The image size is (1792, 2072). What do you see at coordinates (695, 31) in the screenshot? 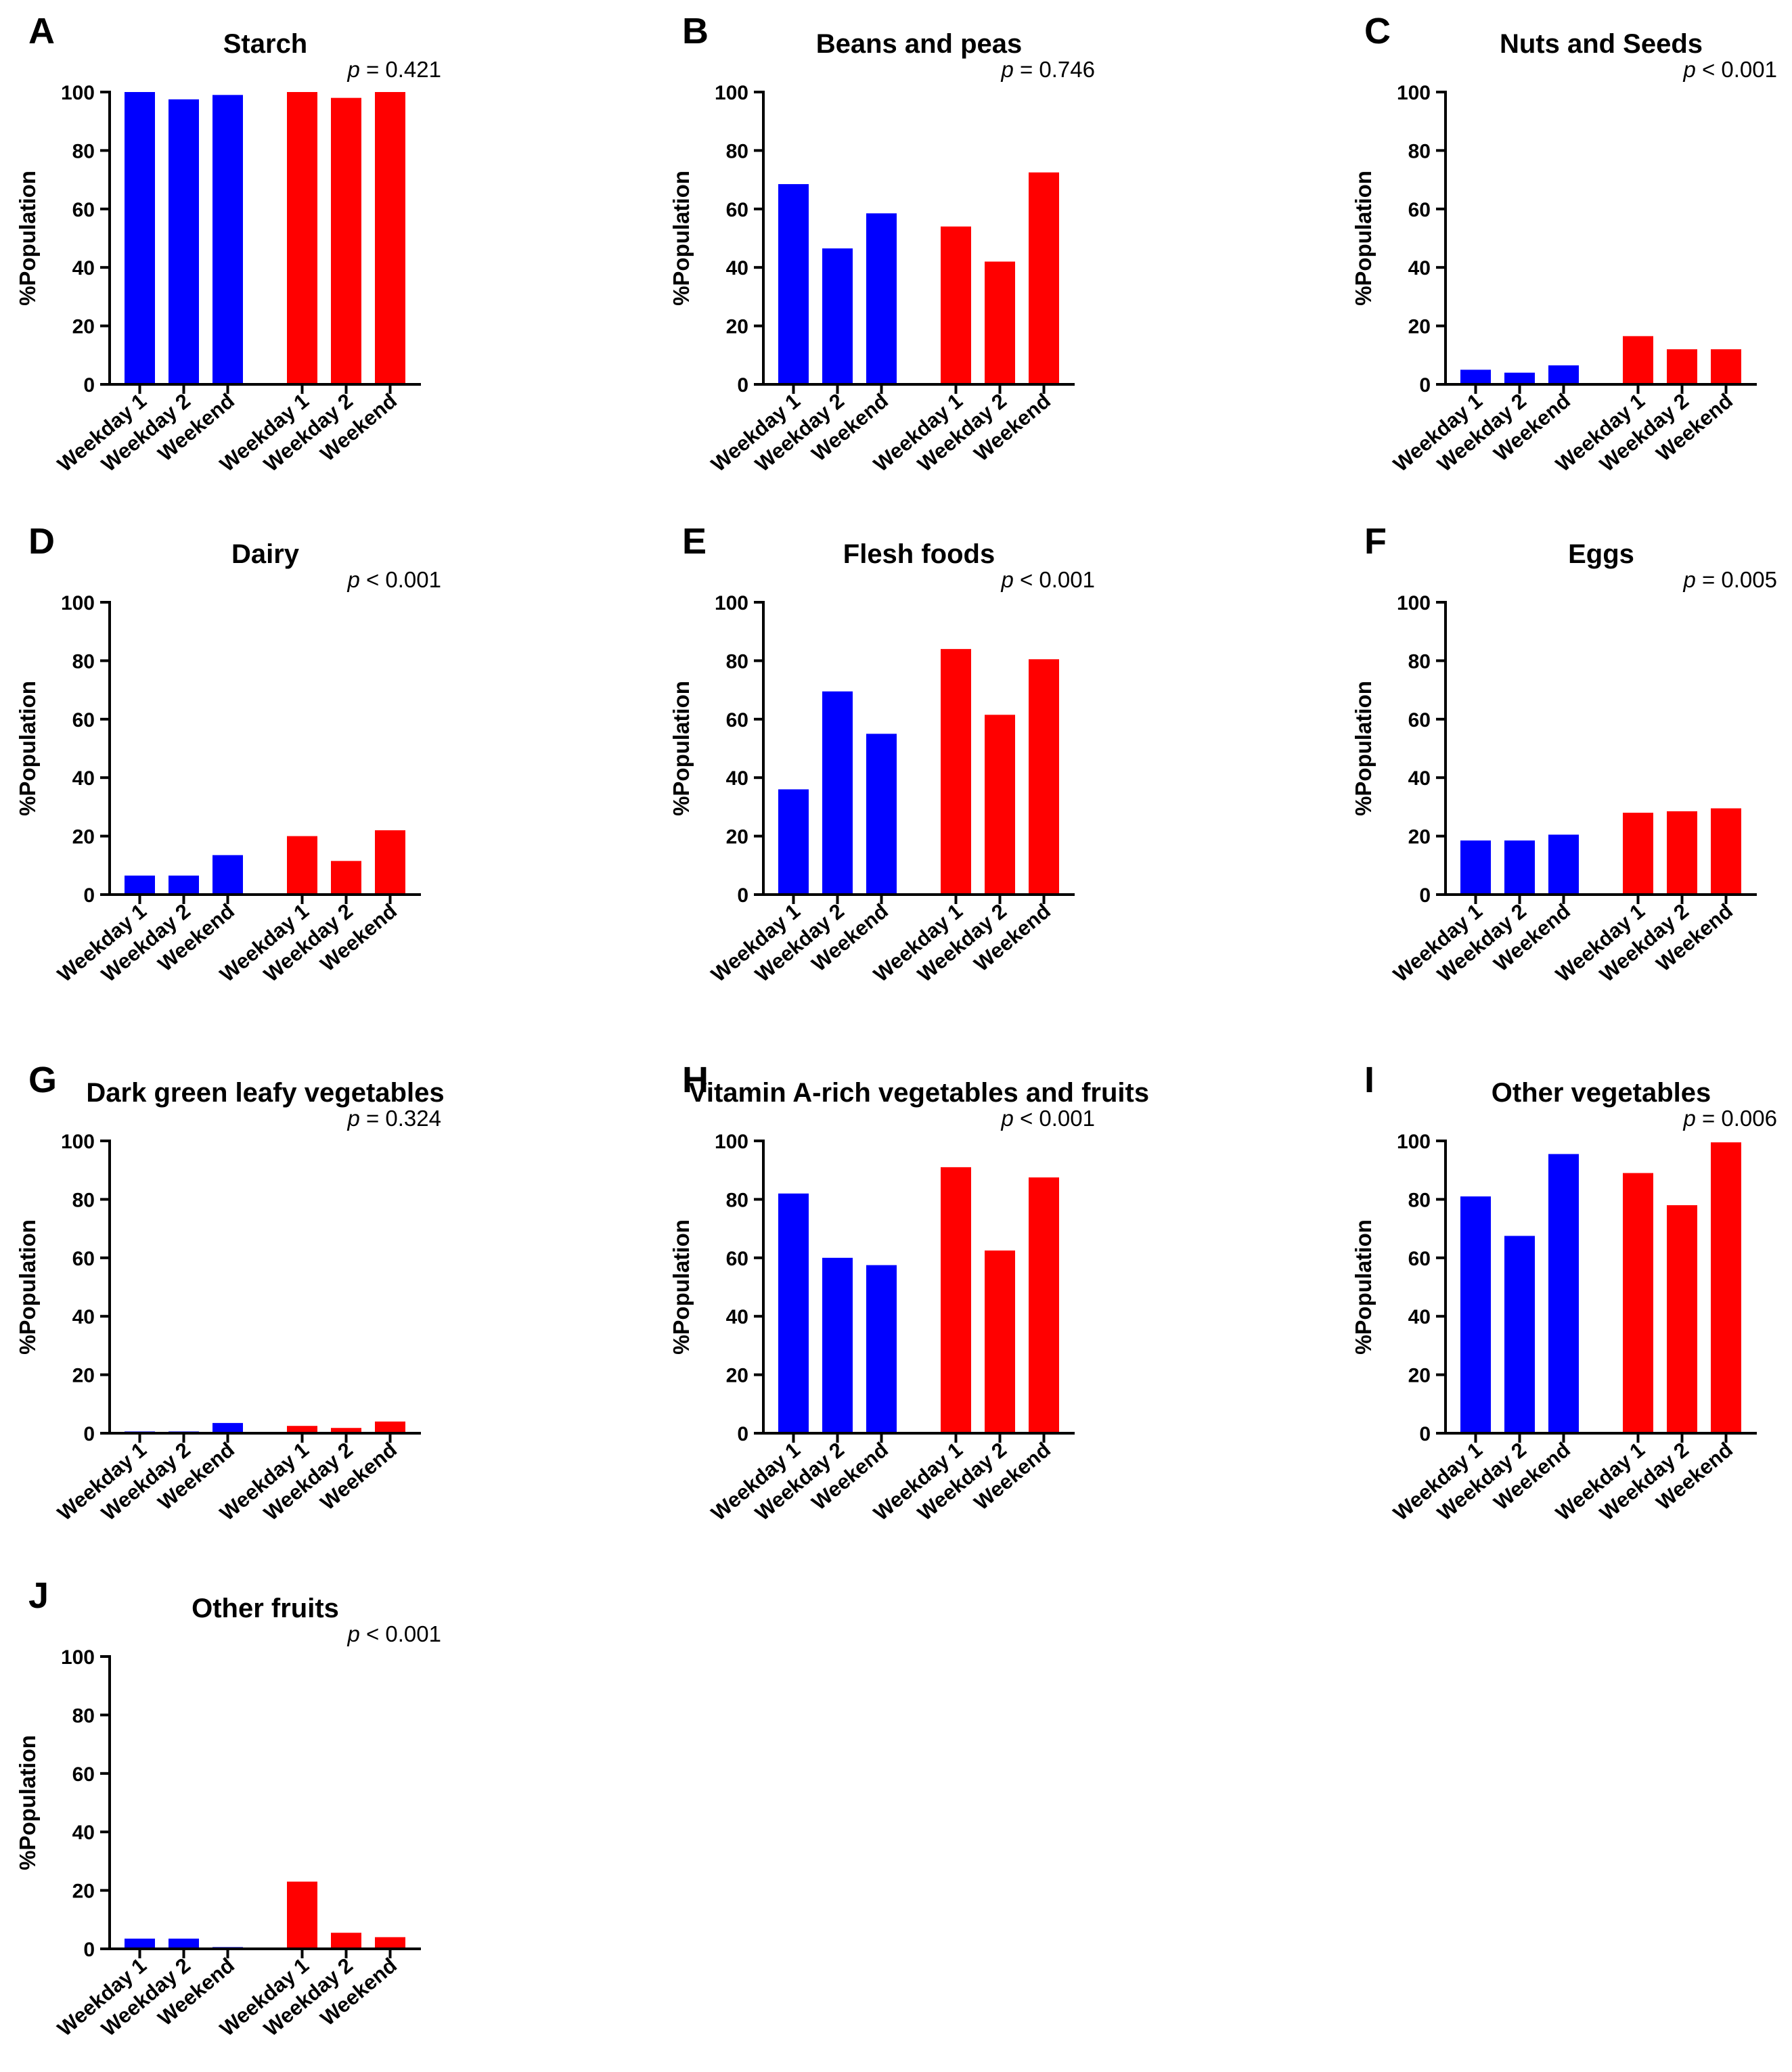
I see `panel-letter: B` at bounding box center [695, 31].